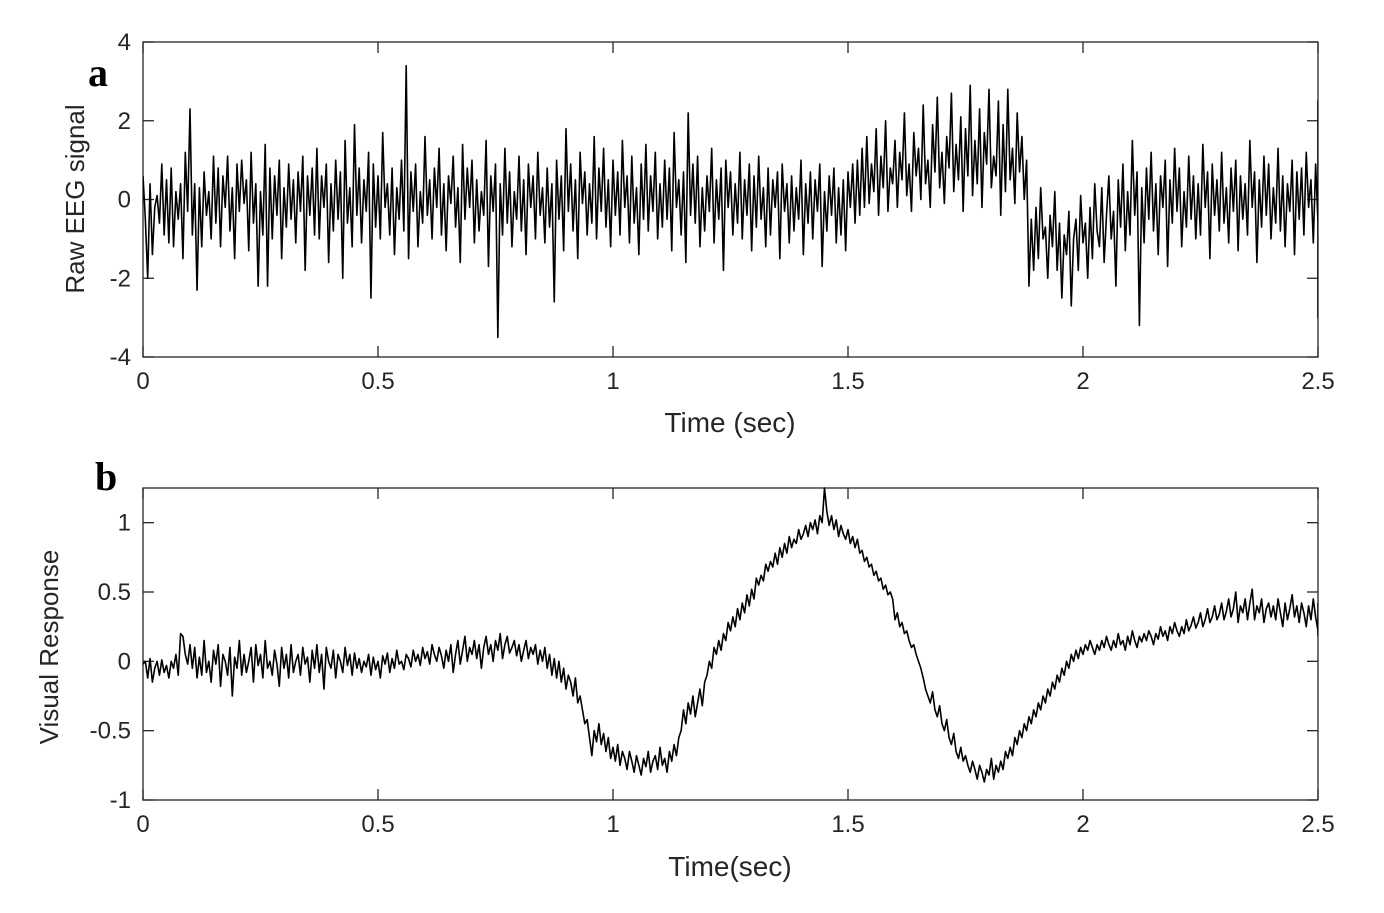 The height and width of the screenshot is (913, 1384). What do you see at coordinates (142, 381) in the screenshot?
I see `panel-a-x-tick-label: 0` at bounding box center [142, 381].